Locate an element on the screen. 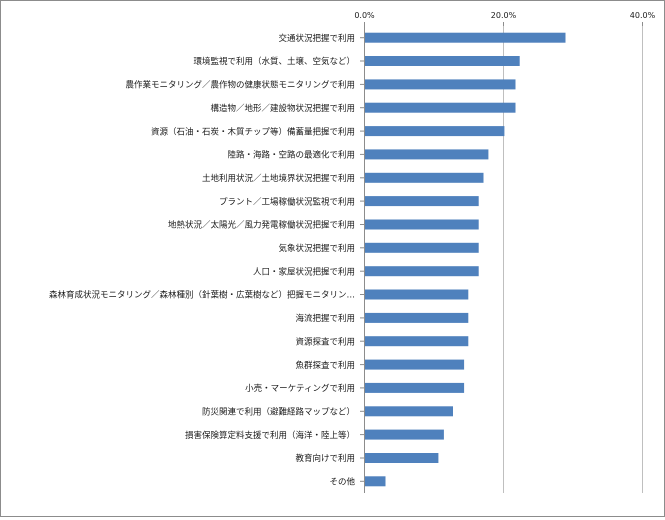 This screenshot has height=520, width=665. category-label: 資源探査で利用 is located at coordinates (325, 341).